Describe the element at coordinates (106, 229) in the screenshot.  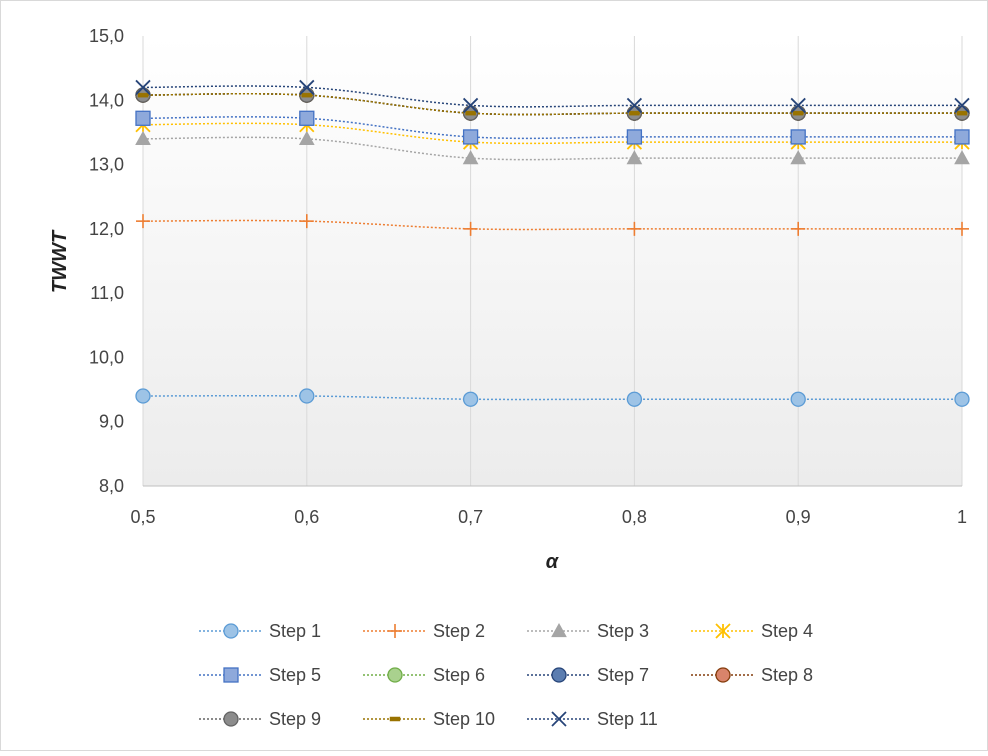
I see `y-tick-label: 12,0` at that location.